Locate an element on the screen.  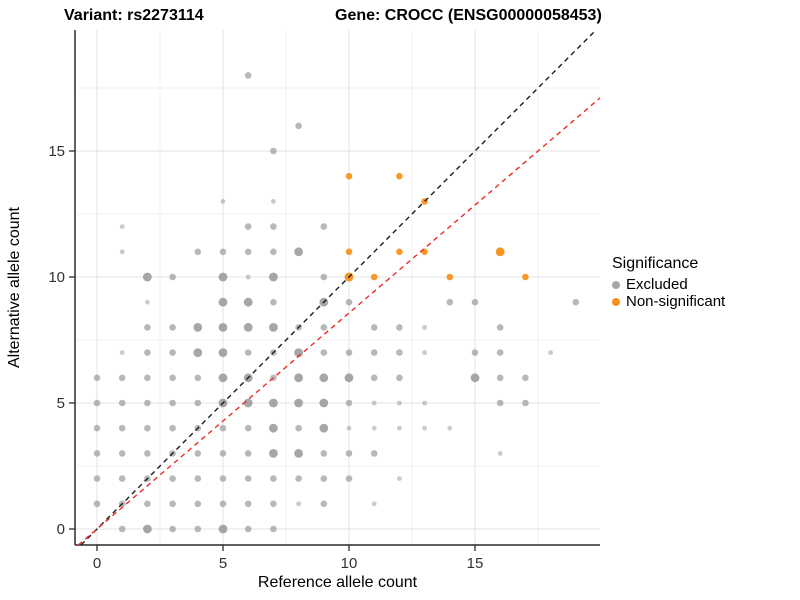
legend-item-excluded: Excluded is located at coordinates (668, 284).